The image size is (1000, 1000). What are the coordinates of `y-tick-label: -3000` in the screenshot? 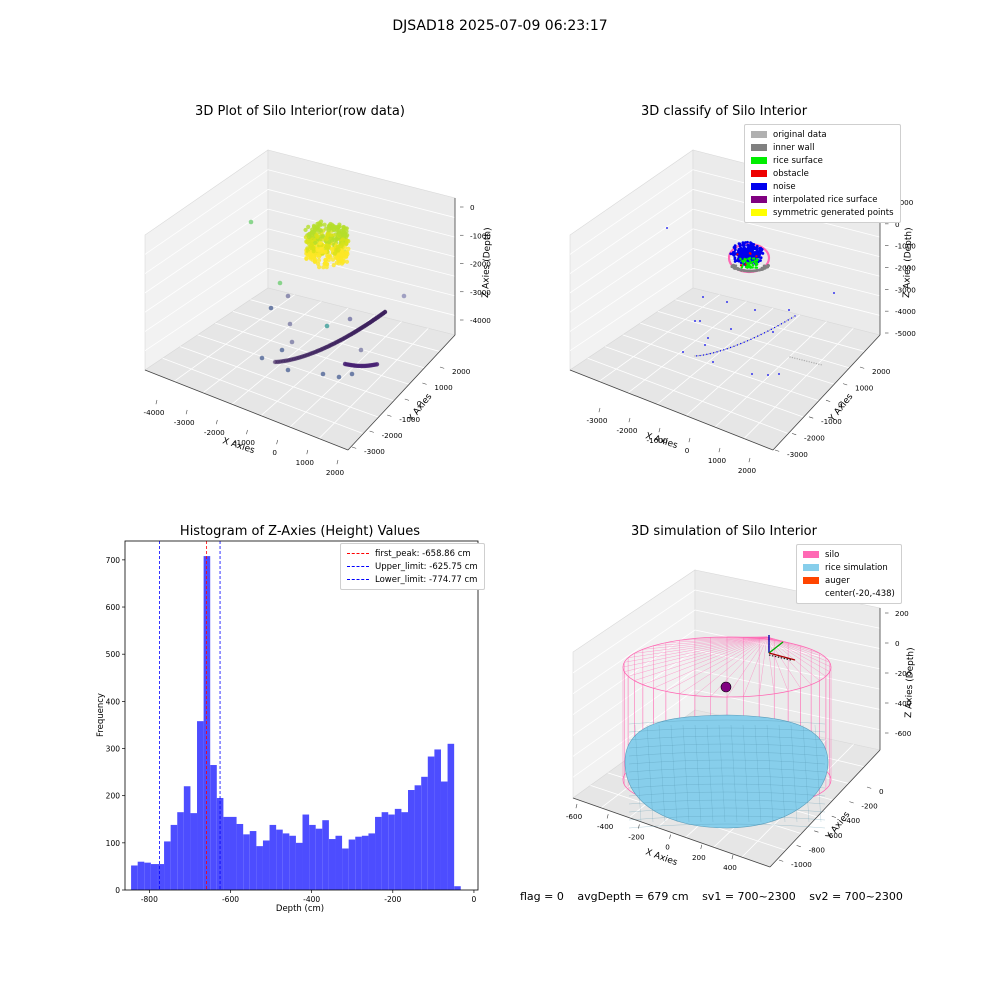 It's located at (797, 454).